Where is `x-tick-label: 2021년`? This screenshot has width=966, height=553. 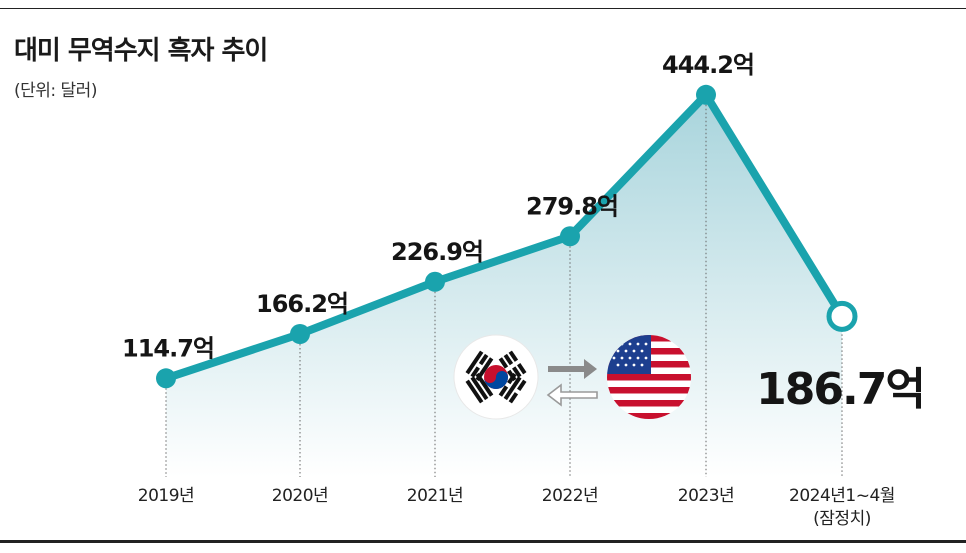
x-tick-label: 2021년 is located at coordinates (435, 496).